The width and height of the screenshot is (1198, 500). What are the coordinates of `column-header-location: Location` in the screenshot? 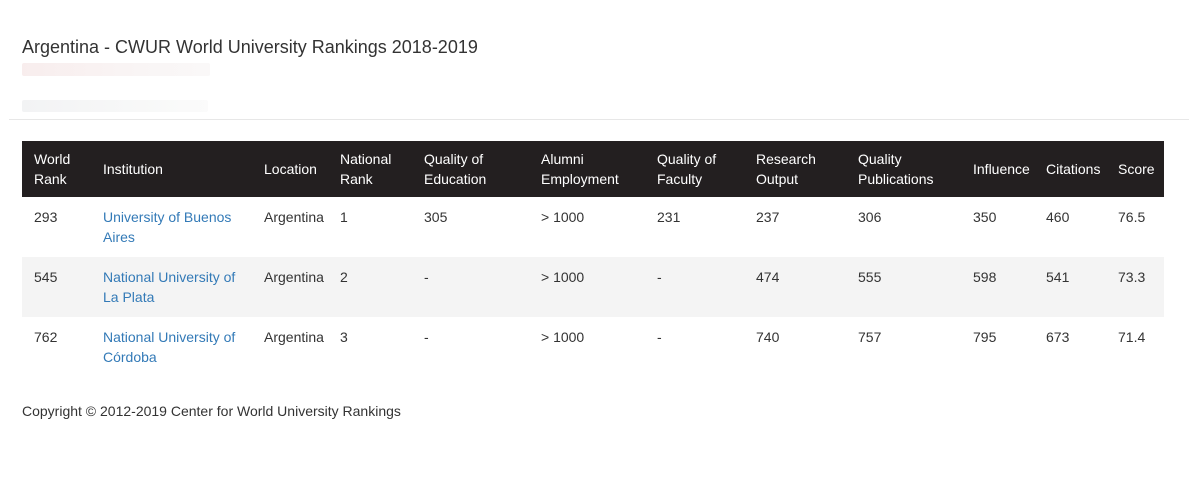 It's located at (290, 169).